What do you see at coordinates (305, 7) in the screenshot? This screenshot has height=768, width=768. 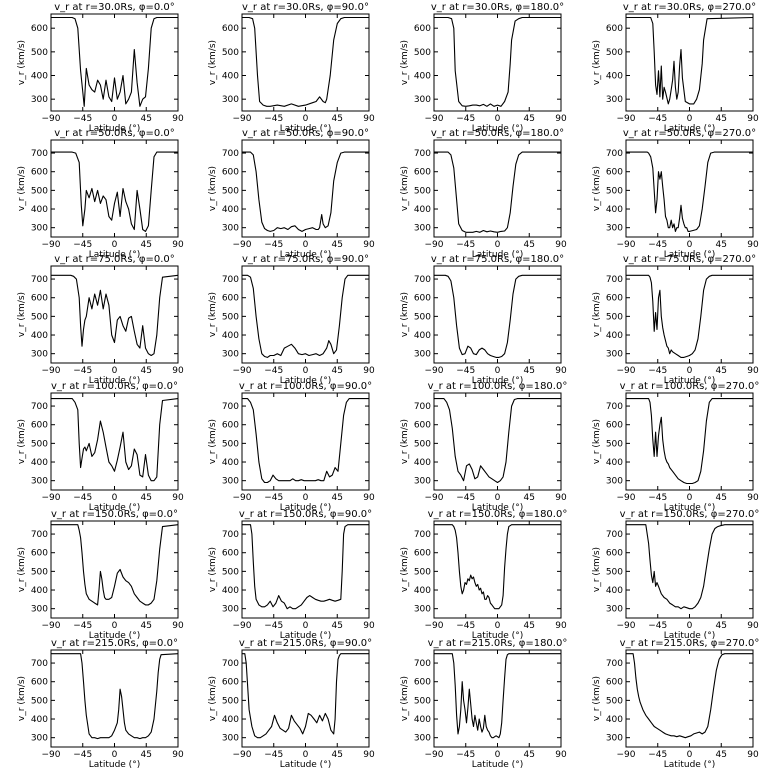 I see `panel-title: v_r at r=30.0Rs, φ=90.0°` at bounding box center [305, 7].